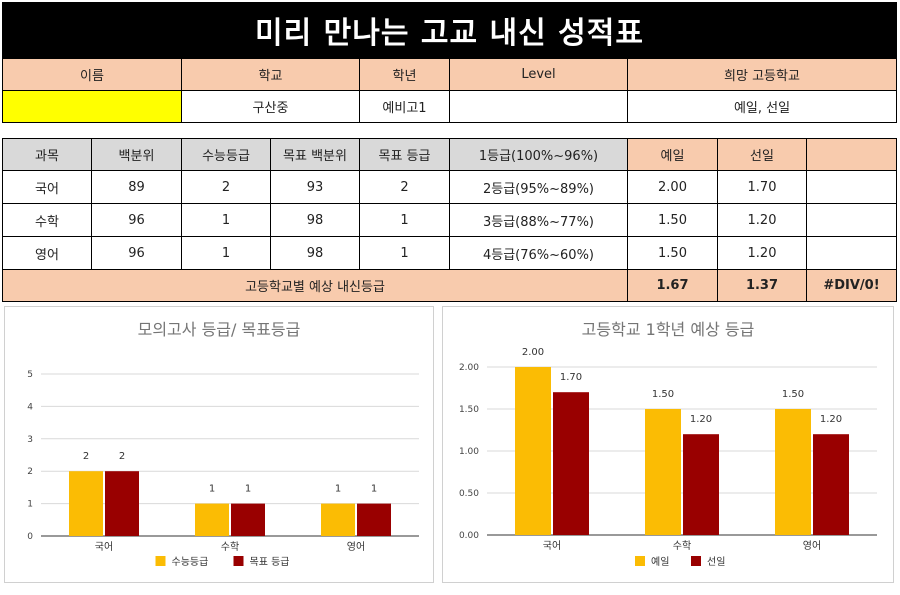 This screenshot has width=900, height=595. What do you see at coordinates (716, 562) in the screenshot?
I see `legend-label: 선일` at bounding box center [716, 562].